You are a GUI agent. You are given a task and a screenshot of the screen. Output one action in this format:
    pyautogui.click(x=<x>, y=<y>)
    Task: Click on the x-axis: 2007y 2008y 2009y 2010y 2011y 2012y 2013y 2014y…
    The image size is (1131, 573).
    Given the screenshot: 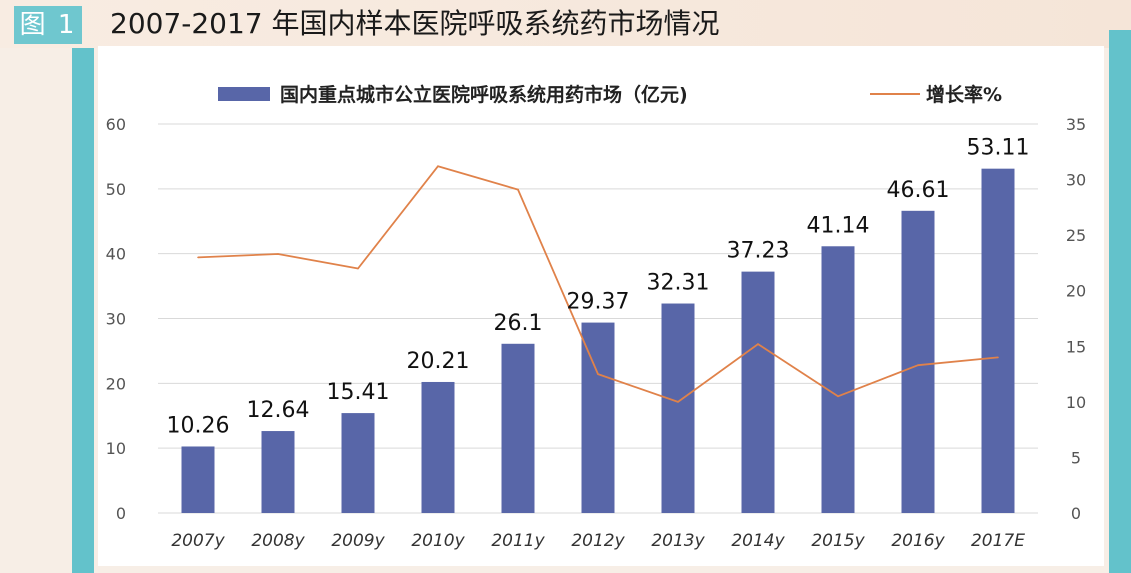 What is the action you would take?
    pyautogui.click(x=598, y=541)
    